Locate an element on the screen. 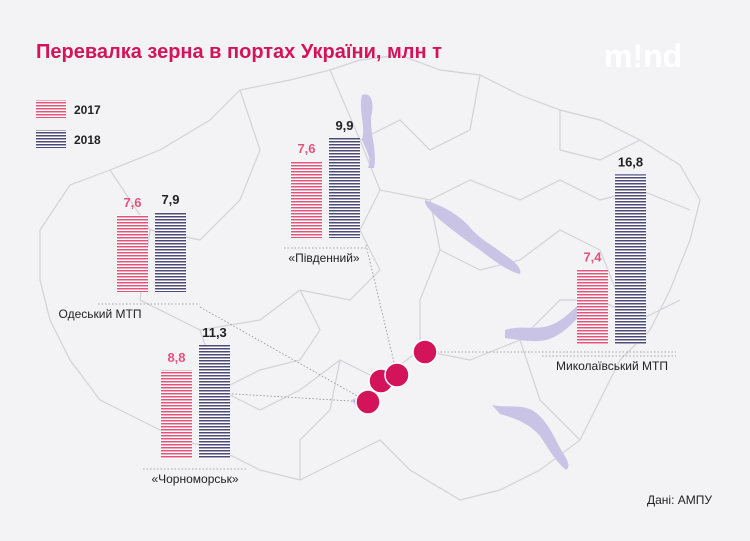 Image resolution: width=750 pixels, height=541 pixels. legend-swatch-2017 is located at coordinates (51, 109).